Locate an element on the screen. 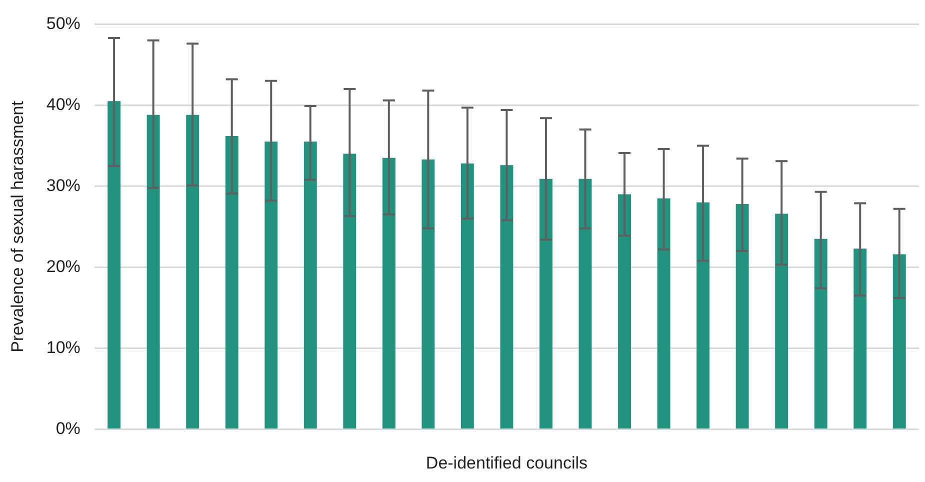 Image resolution: width=925 pixels, height=482 pixels. y-tick-label: 20% is located at coordinates (63, 266).